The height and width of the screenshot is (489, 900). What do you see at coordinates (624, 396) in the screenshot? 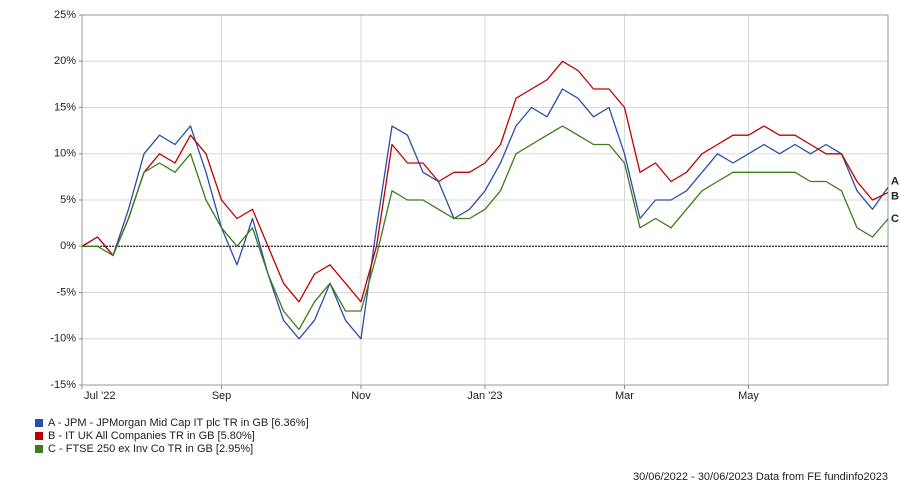
I see `x-tick-label: Mar` at bounding box center [624, 396].